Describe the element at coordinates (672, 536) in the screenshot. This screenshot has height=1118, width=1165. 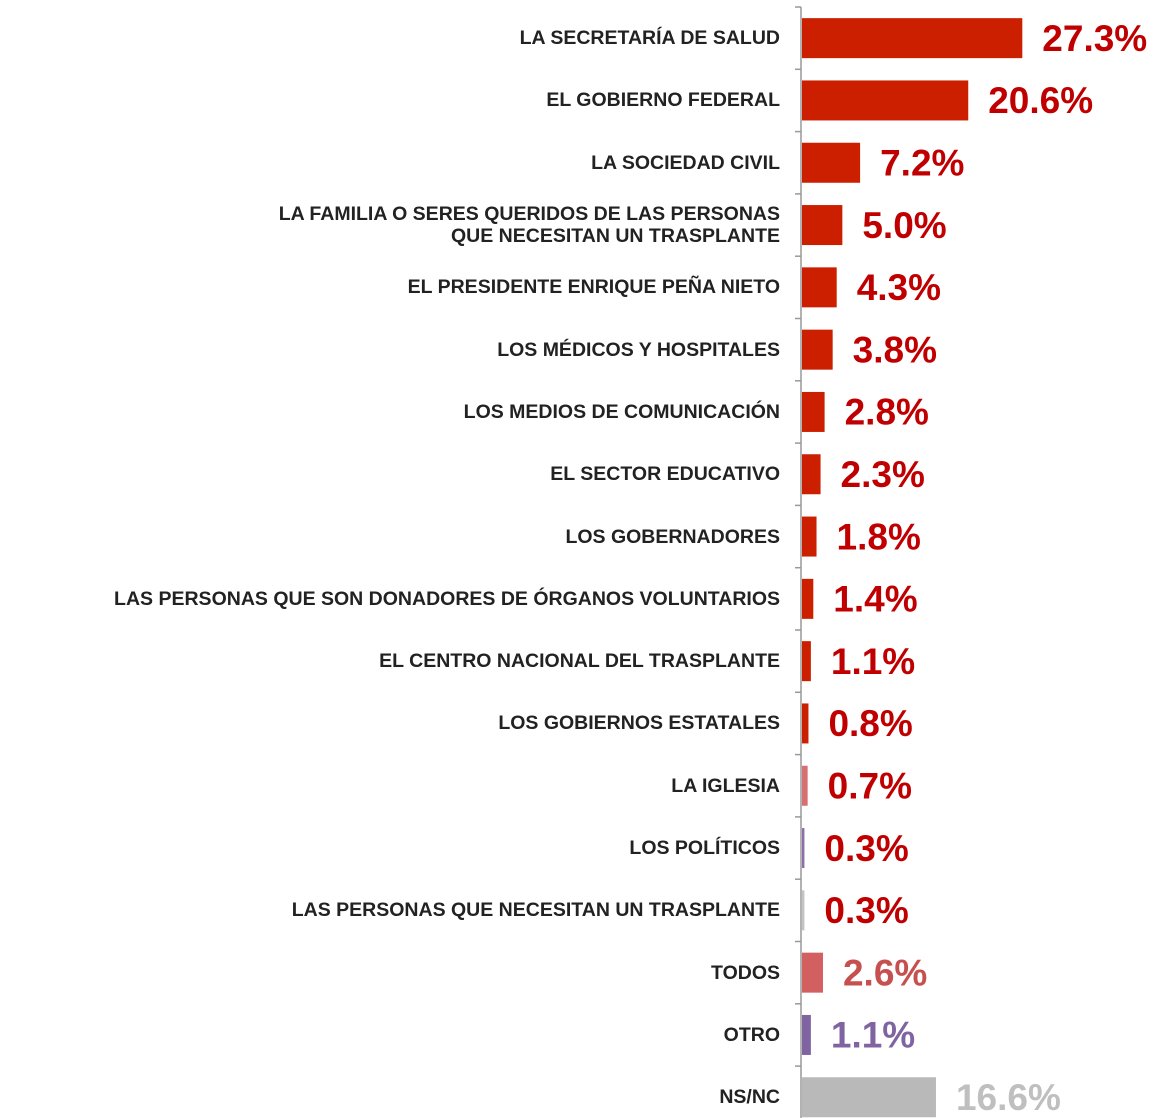
I see `category-label: LOS GOBERNADORES` at that location.